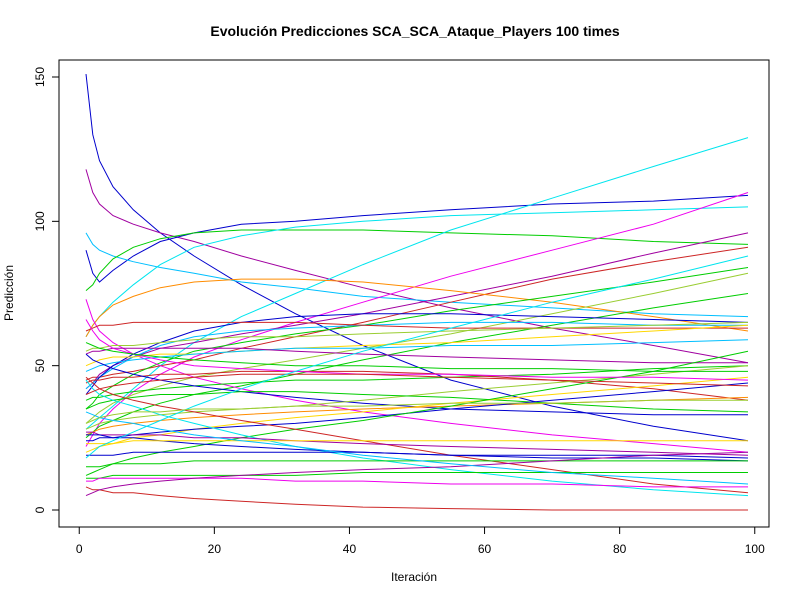 This screenshot has height=600, width=800. I want to click on y-tick-label: 0, so click(40, 509).